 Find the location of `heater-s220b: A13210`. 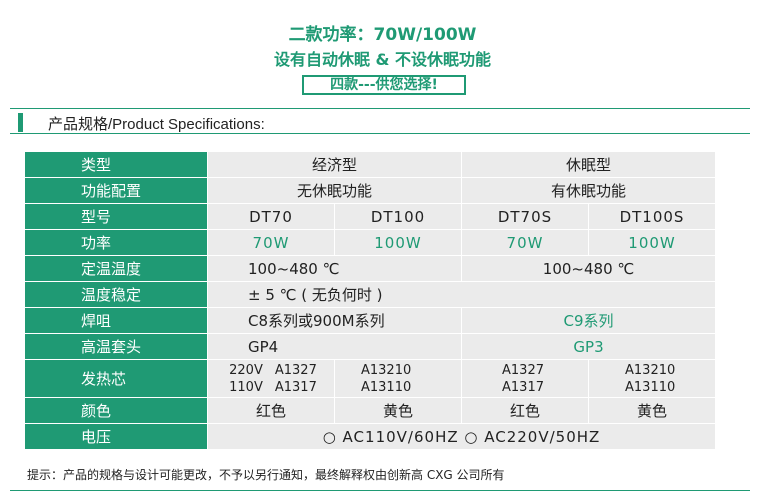

heater-s220b: A13210 is located at coordinates (650, 370).